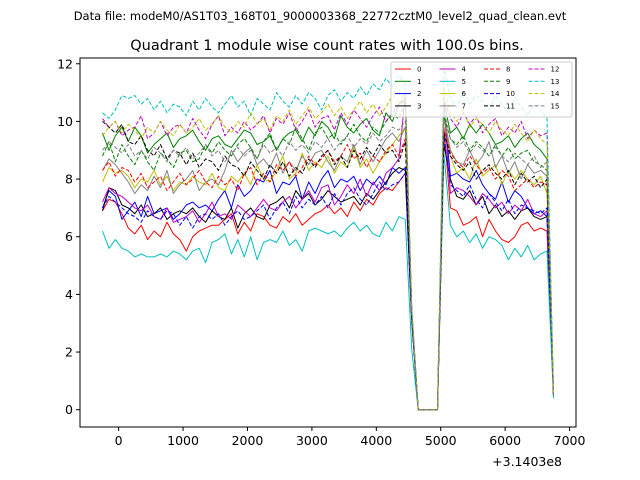 Image resolution: width=640 pixels, height=480 pixels. Describe the element at coordinates (527, 461) in the screenshot. I see `x-offset-label: +3.1403e8` at that location.